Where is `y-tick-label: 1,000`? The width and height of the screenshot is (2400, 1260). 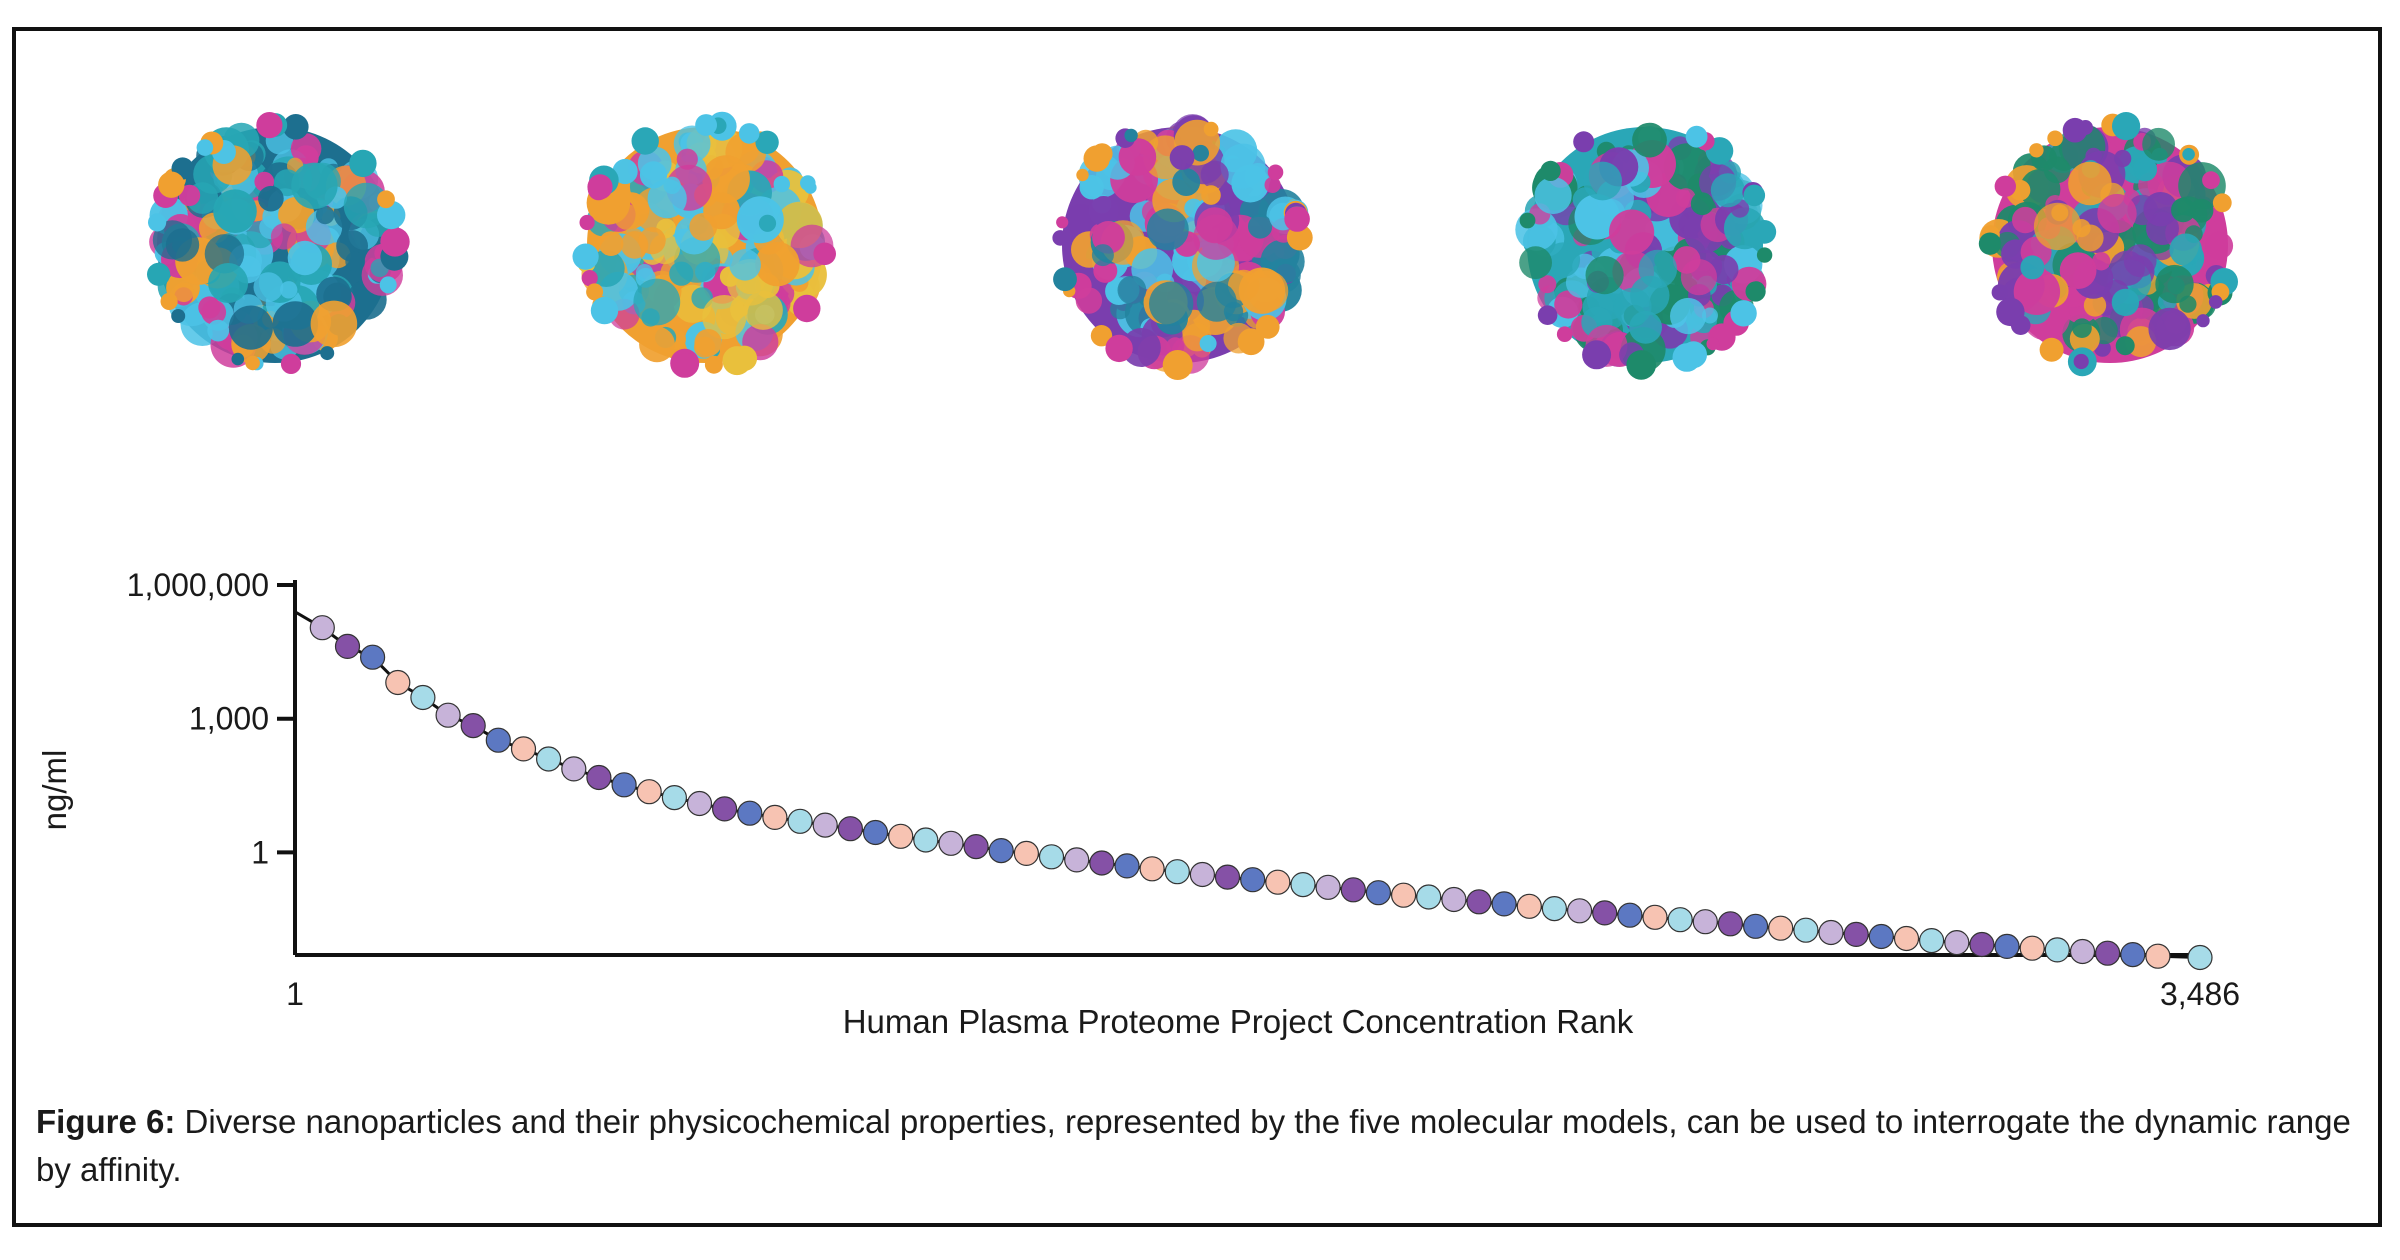 y-tick-label: 1,000 is located at coordinates (229, 719).